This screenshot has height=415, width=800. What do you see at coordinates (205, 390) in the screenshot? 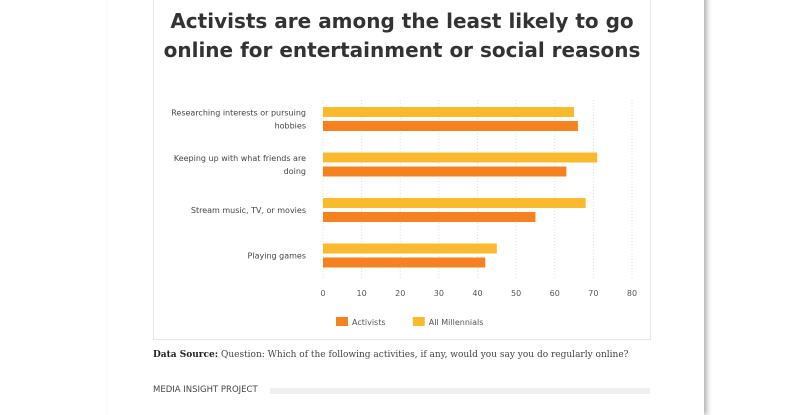
I see `footer-label: MEDIA INSIGHT PROJECT` at bounding box center [205, 390].